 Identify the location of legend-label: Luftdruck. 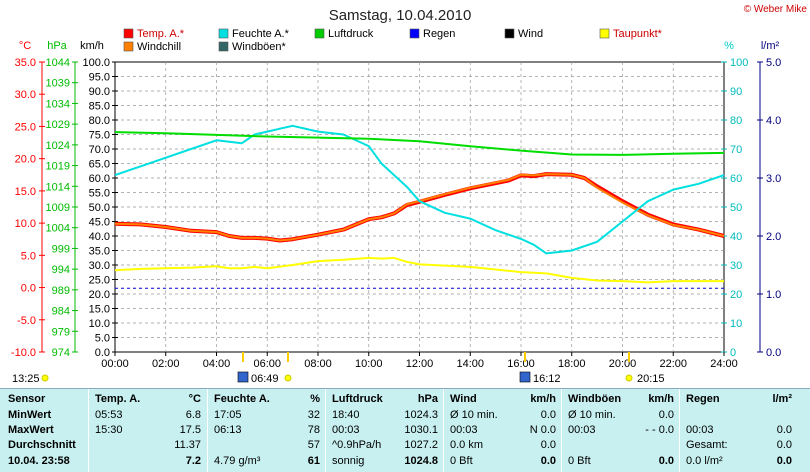
(351, 34).